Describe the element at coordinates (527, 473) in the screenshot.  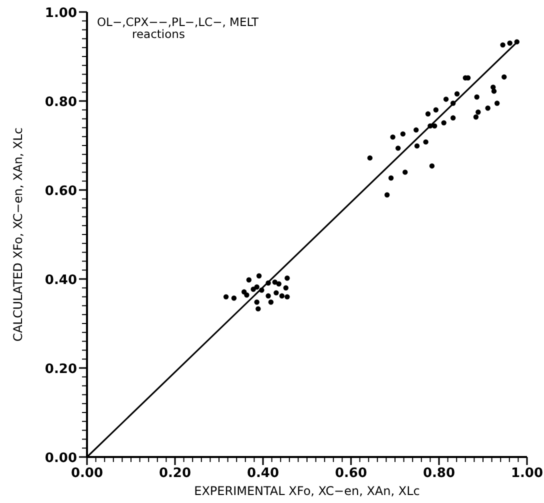
I see `x-tick-label: 1.00` at that location.